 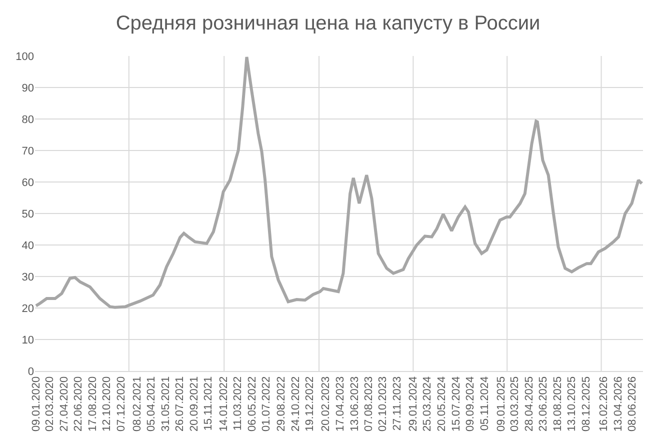 I want to click on x-tick-label: 27.04.2020, so click(x=64, y=404).